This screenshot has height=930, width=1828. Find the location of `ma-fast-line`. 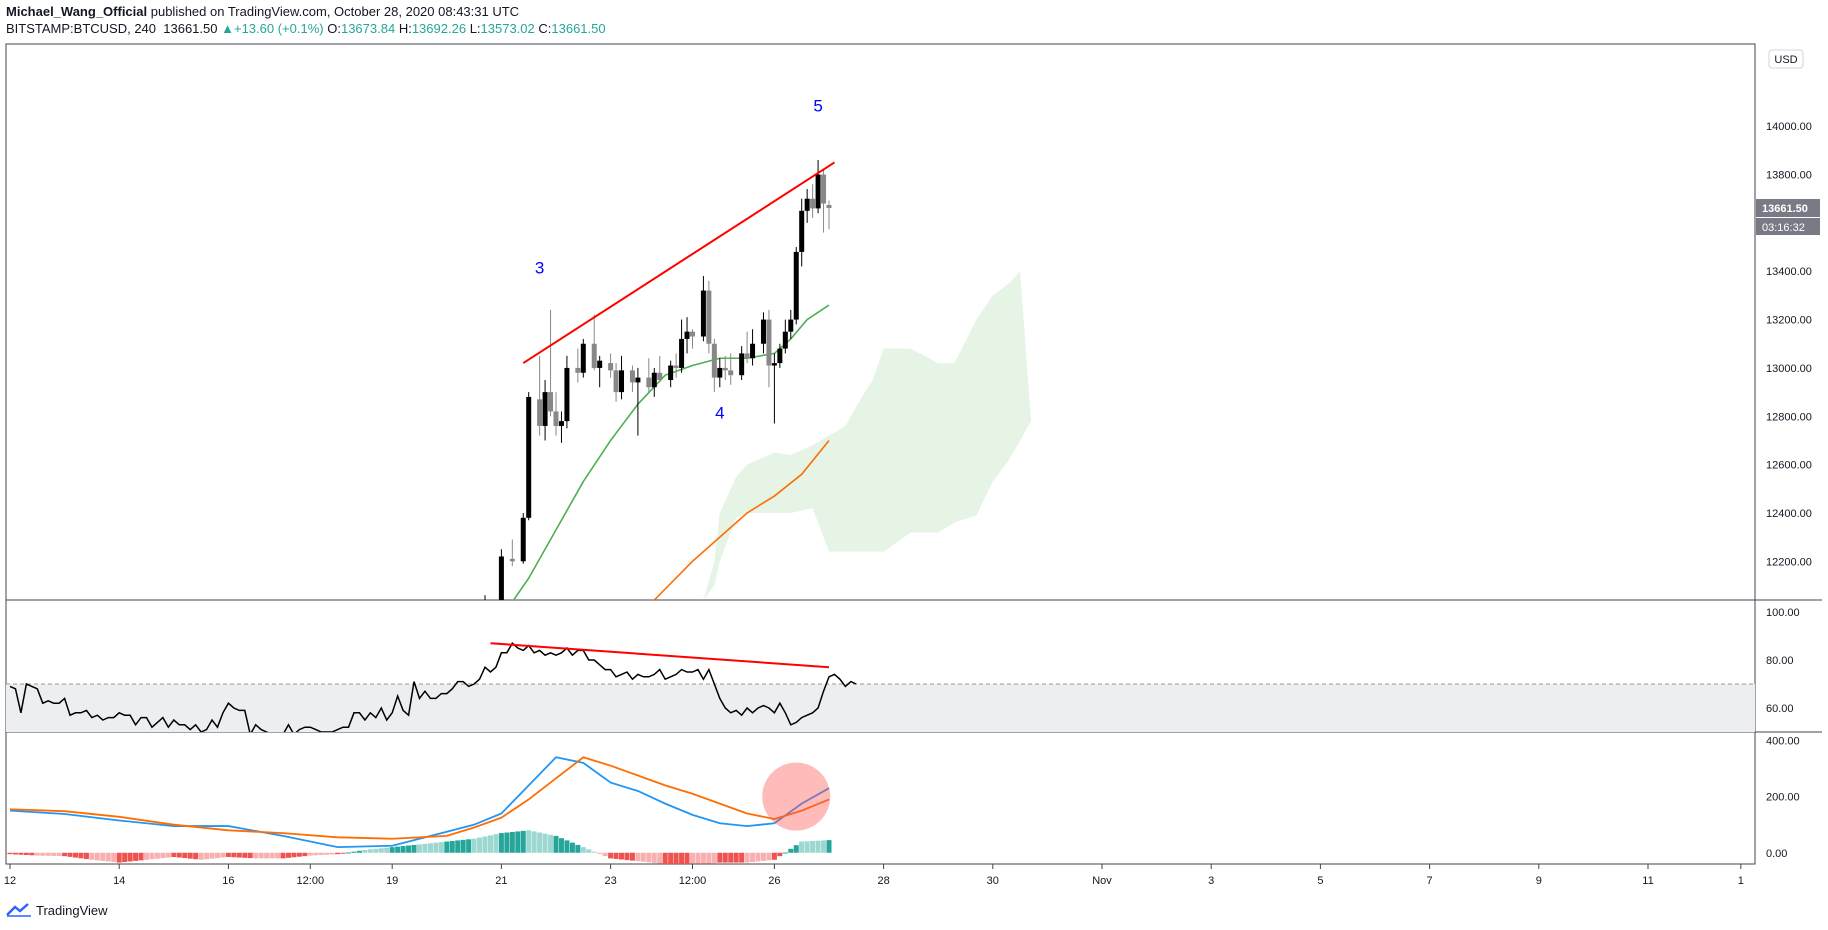

ma-fast-line is located at coordinates (668, 457).